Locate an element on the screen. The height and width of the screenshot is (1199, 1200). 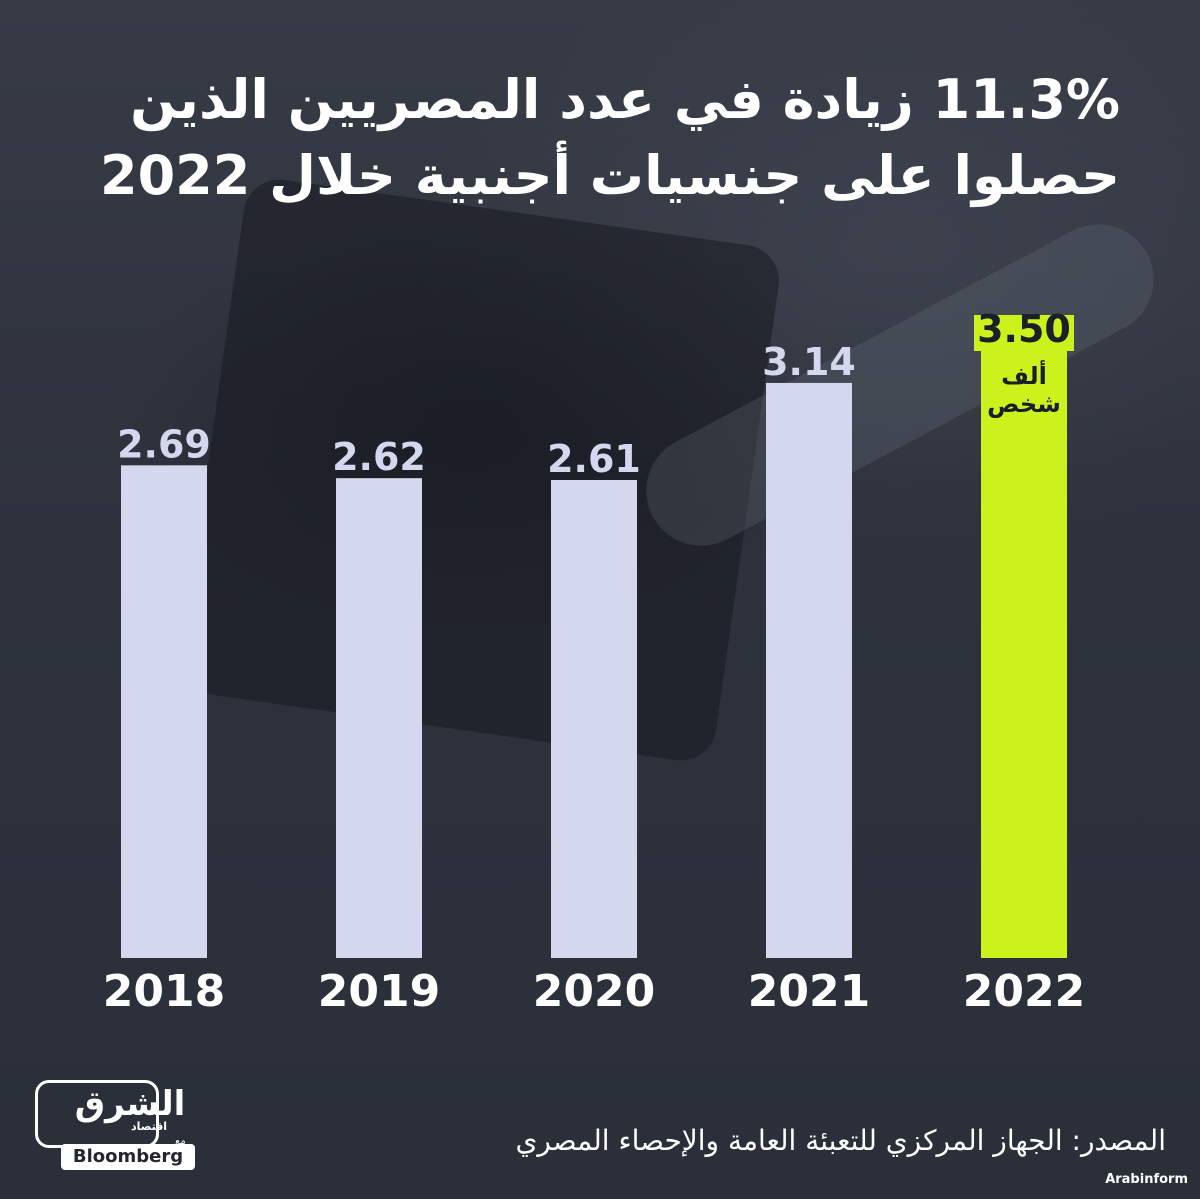
year-label-2021: 2021 is located at coordinates (809, 991).